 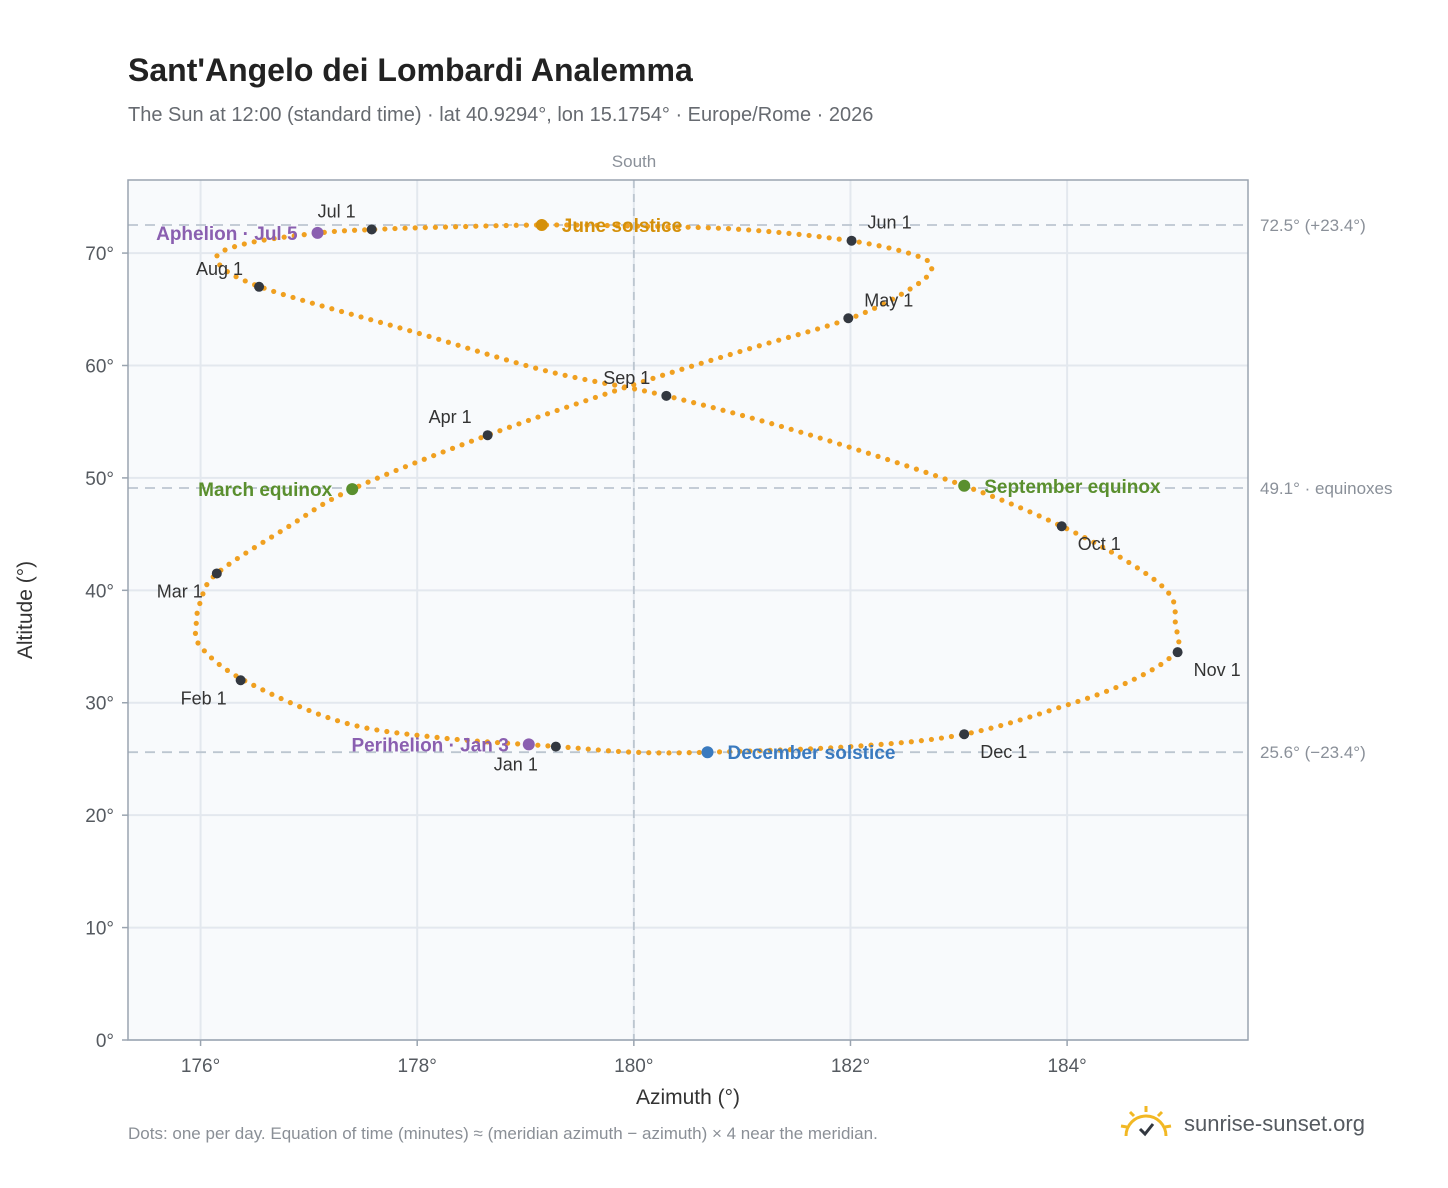 What do you see at coordinates (1313, 752) in the screenshot?
I see `reference-line-label: 25.6° (−23.4°)` at bounding box center [1313, 752].